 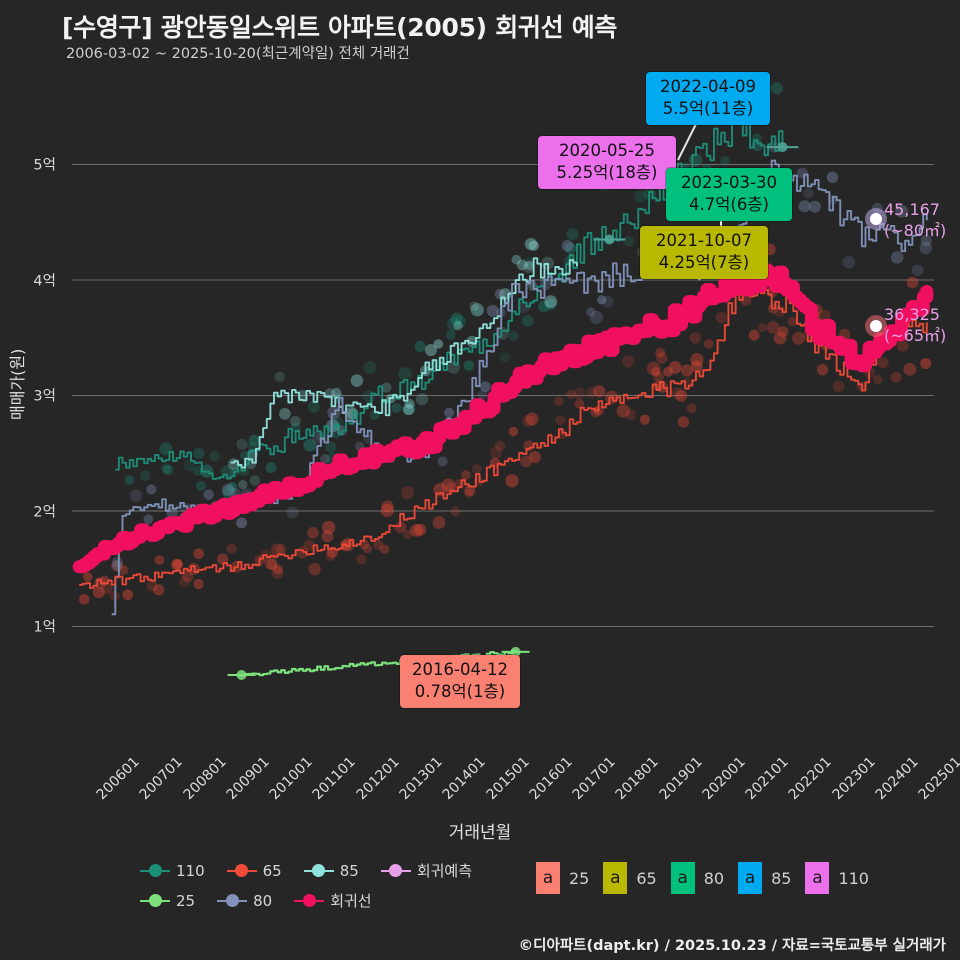 What do you see at coordinates (912, 314) in the screenshot?
I see `endpoint-value: 36,325` at bounding box center [912, 314].